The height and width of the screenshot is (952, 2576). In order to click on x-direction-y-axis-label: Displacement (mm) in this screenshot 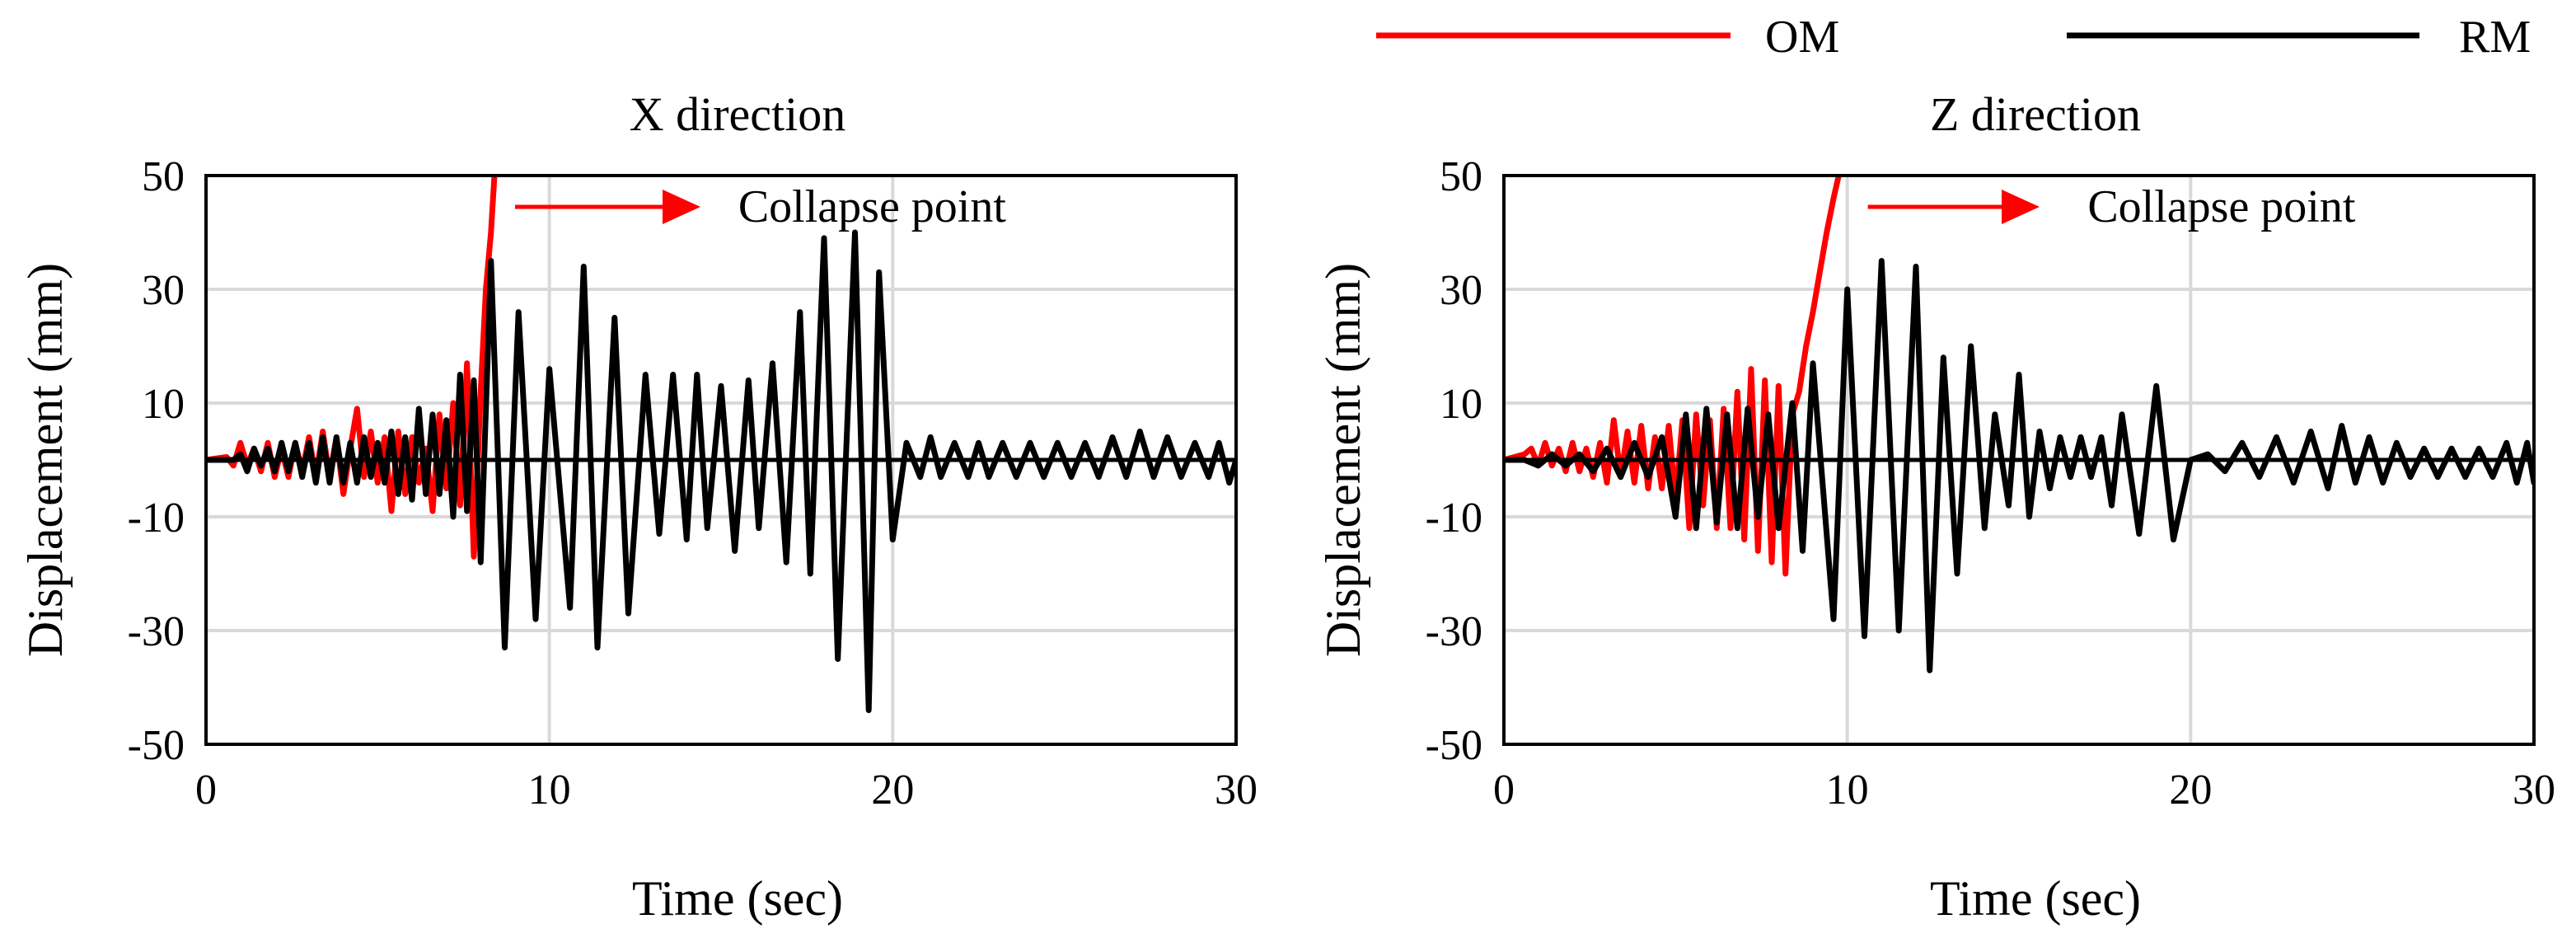, I will do `click(45, 460)`.